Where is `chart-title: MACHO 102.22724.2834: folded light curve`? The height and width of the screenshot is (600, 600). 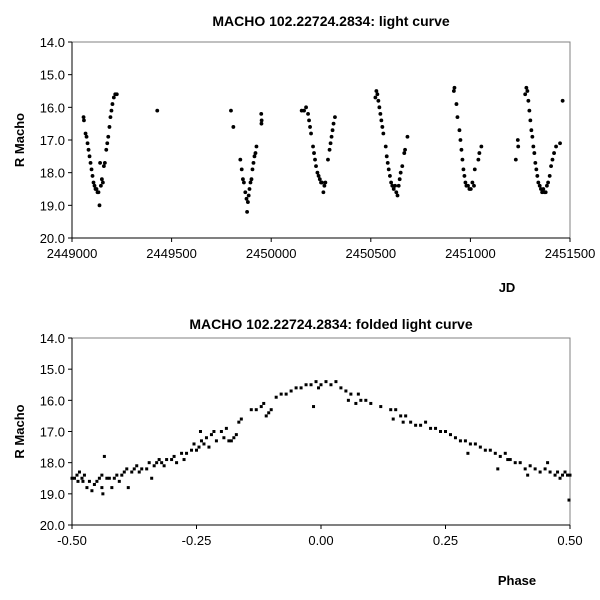
chart-title: MACHO 102.22724.2834: folded light curve is located at coordinates (330, 324).